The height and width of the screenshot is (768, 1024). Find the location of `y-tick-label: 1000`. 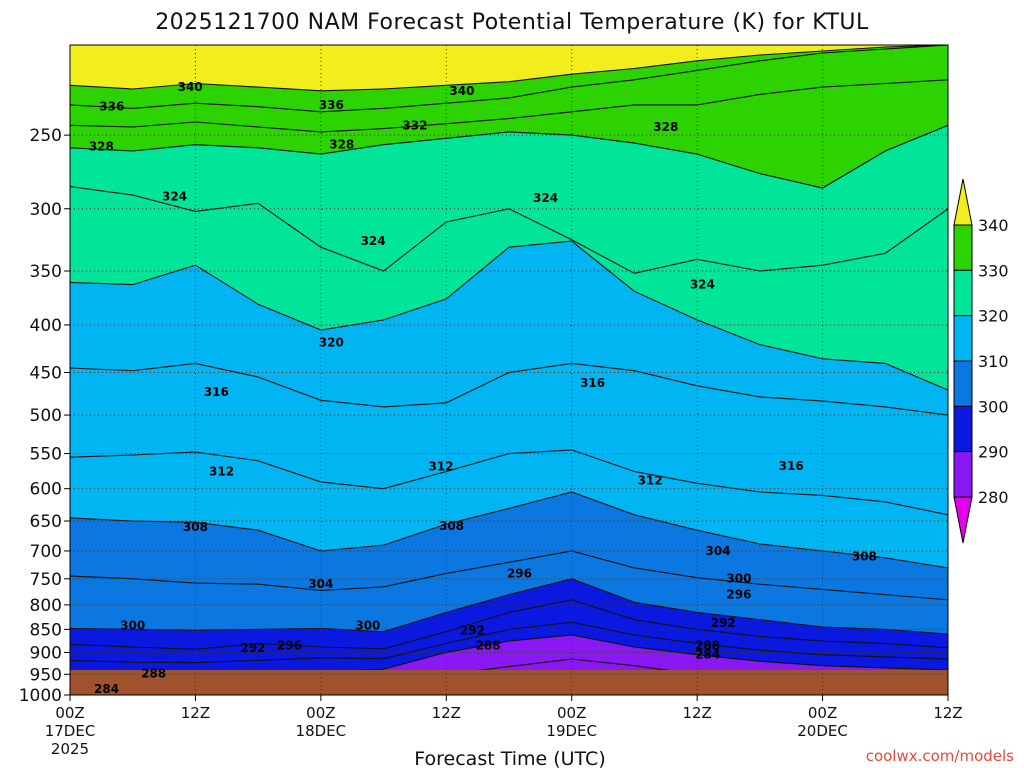

y-tick-label: 1000 is located at coordinates (40, 696).